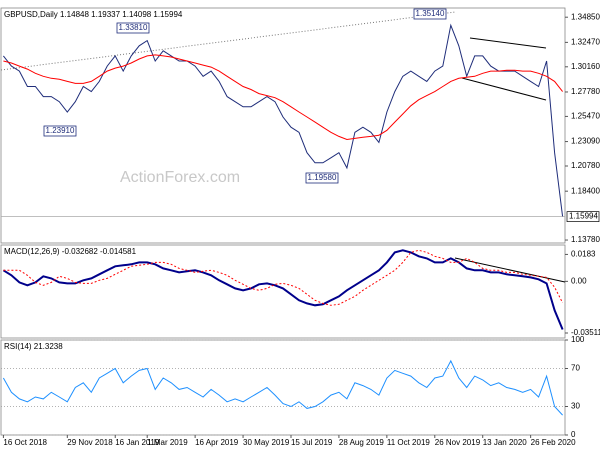 Image resolution: width=600 pixels, height=450 pixels. What do you see at coordinates (585, 16) in the screenshot?
I see `y-tick-label: 1.34850` at bounding box center [585, 16].